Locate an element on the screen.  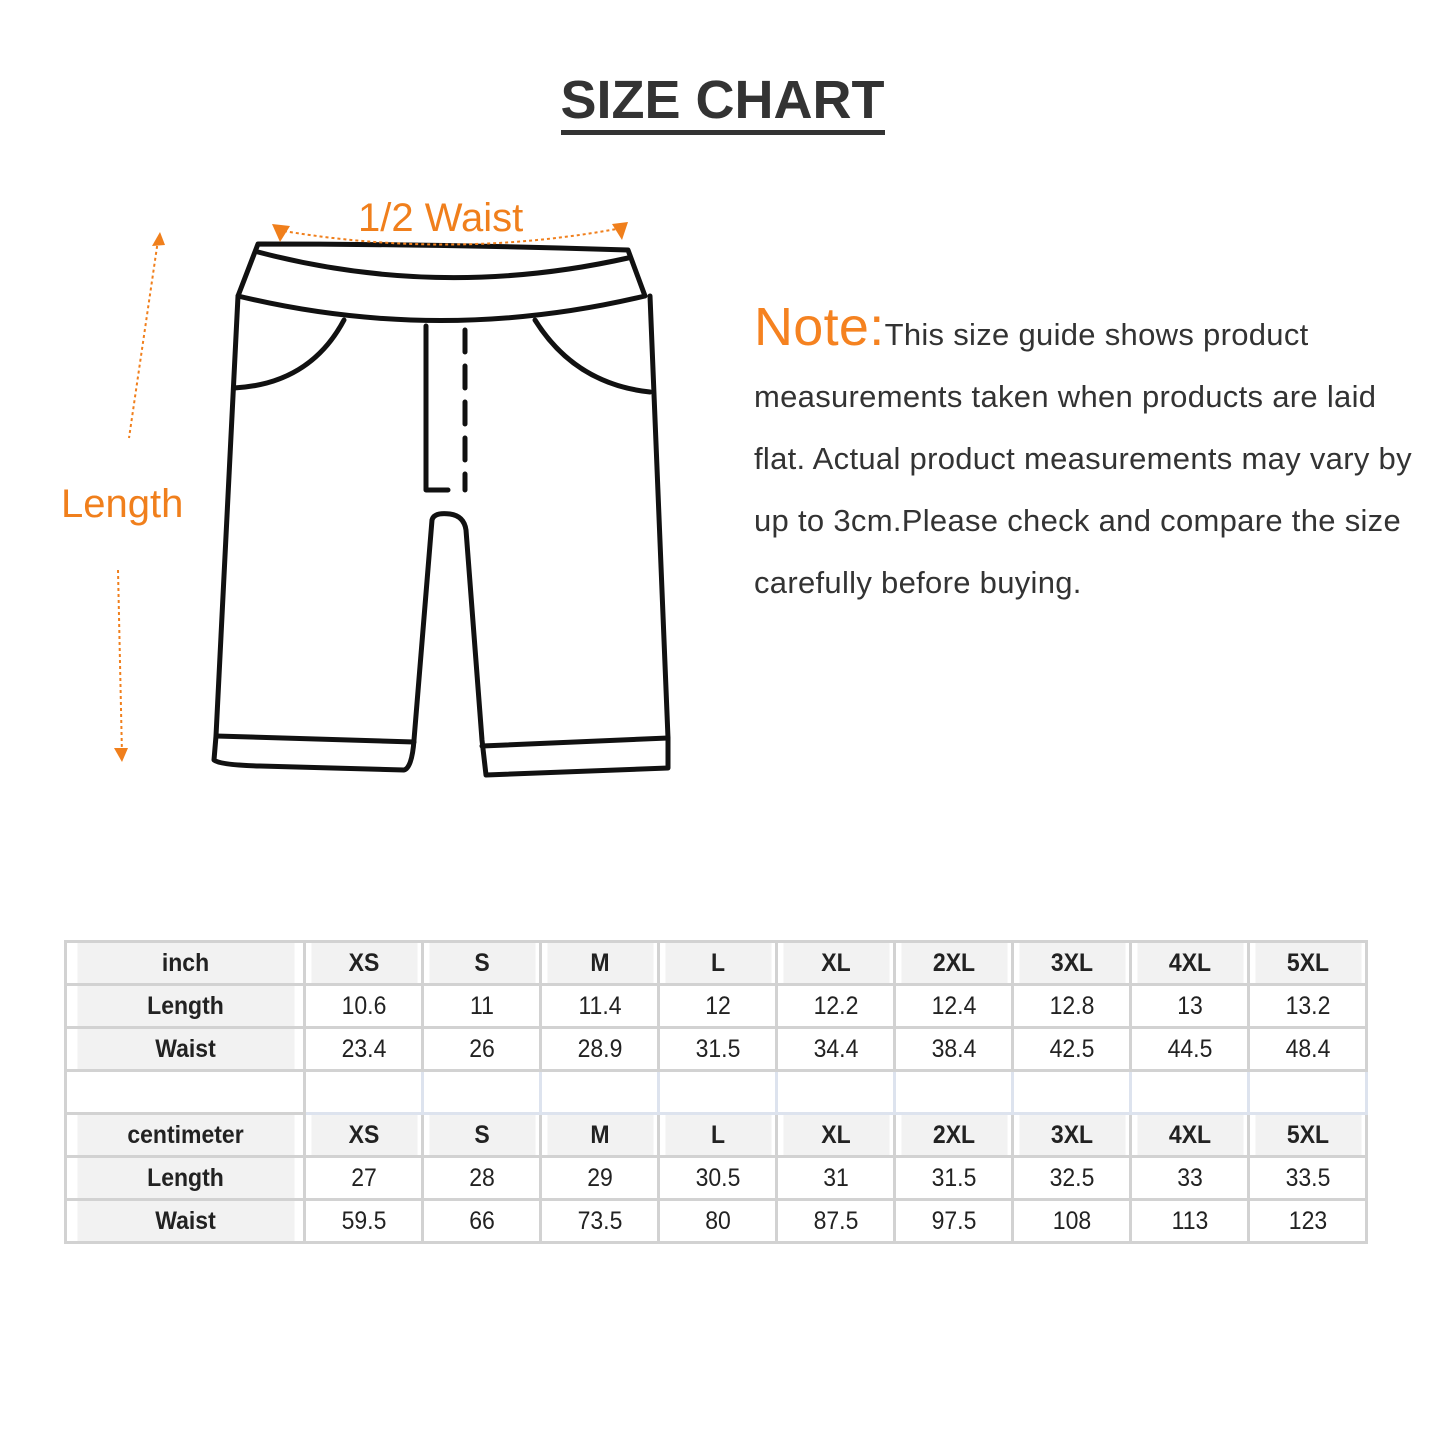
table-cell: 80 is located at coordinates (717, 1221).